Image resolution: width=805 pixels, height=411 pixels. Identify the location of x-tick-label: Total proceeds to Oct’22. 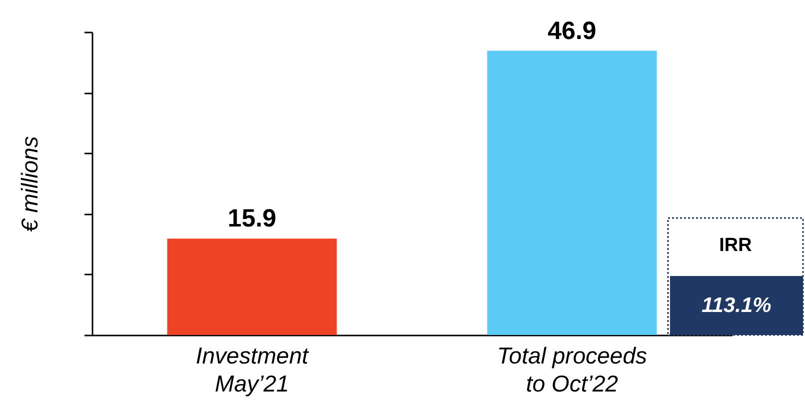
(572, 369).